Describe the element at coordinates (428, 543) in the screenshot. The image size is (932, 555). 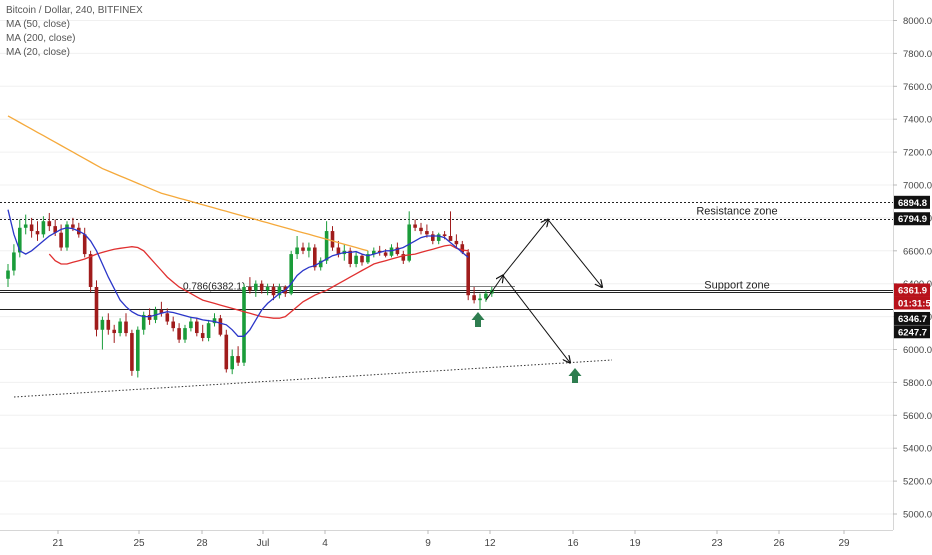
I see `x-tick-label: 9` at that location.